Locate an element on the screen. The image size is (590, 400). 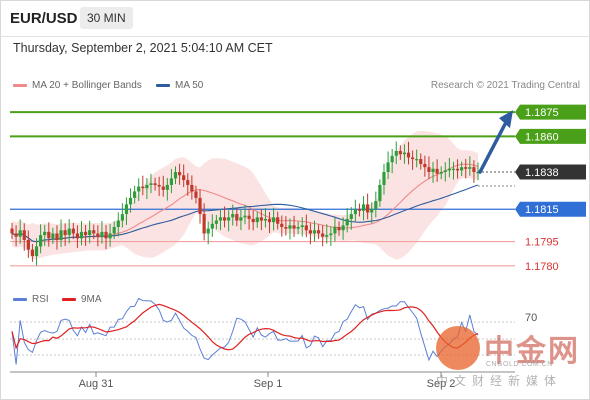
price-label-1.1780: 1.1780 is located at coordinates (542, 267).